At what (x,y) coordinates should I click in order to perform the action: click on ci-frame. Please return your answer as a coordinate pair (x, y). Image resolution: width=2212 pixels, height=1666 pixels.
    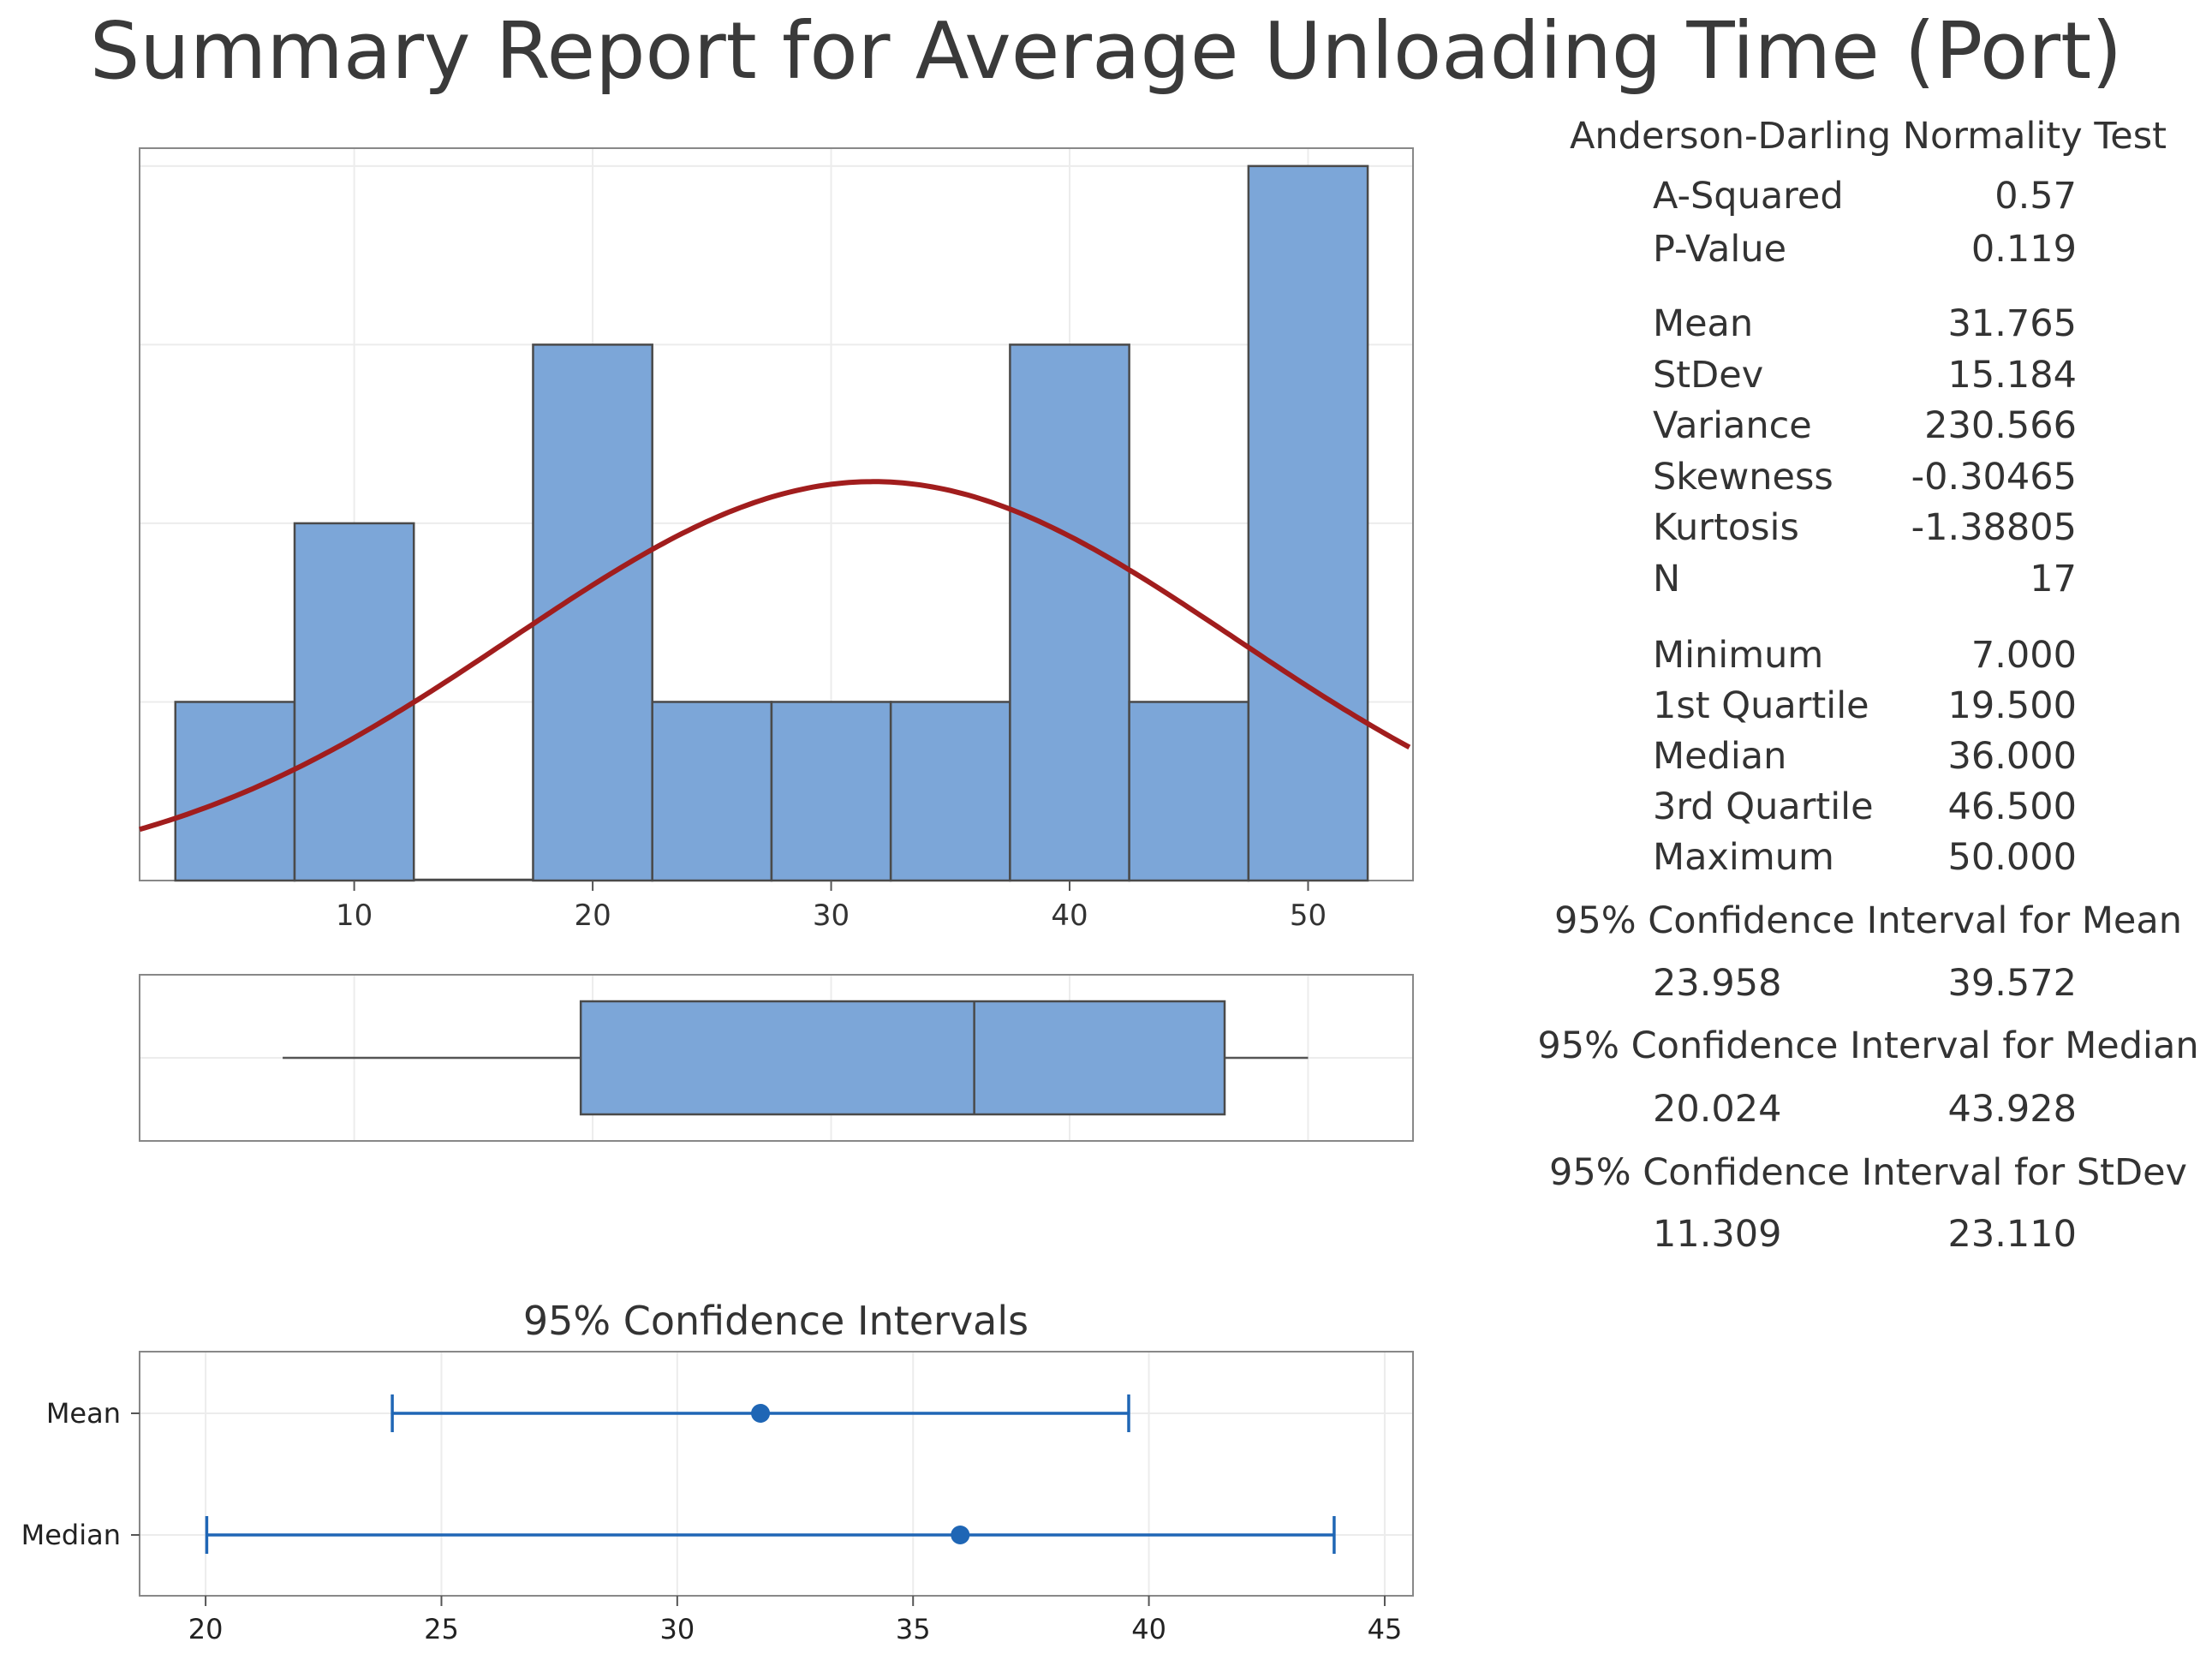
    Looking at the image, I should click on (776, 1474).